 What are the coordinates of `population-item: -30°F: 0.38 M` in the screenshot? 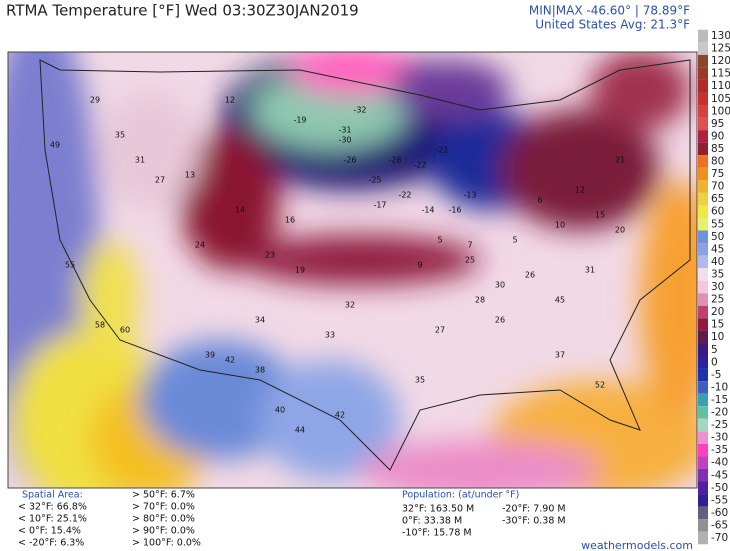 It's located at (534, 521).